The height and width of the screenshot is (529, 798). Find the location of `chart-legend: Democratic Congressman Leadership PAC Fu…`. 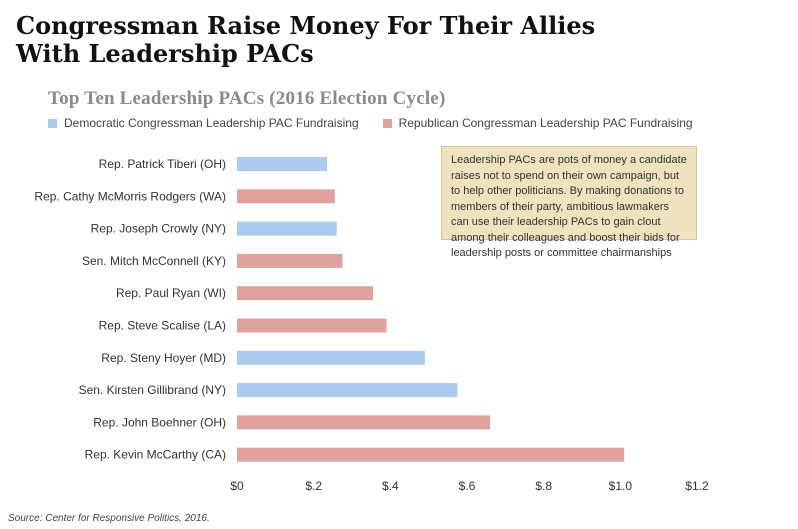

chart-legend: Democratic Congressman Leadership PAC Fu… is located at coordinates (370, 123).